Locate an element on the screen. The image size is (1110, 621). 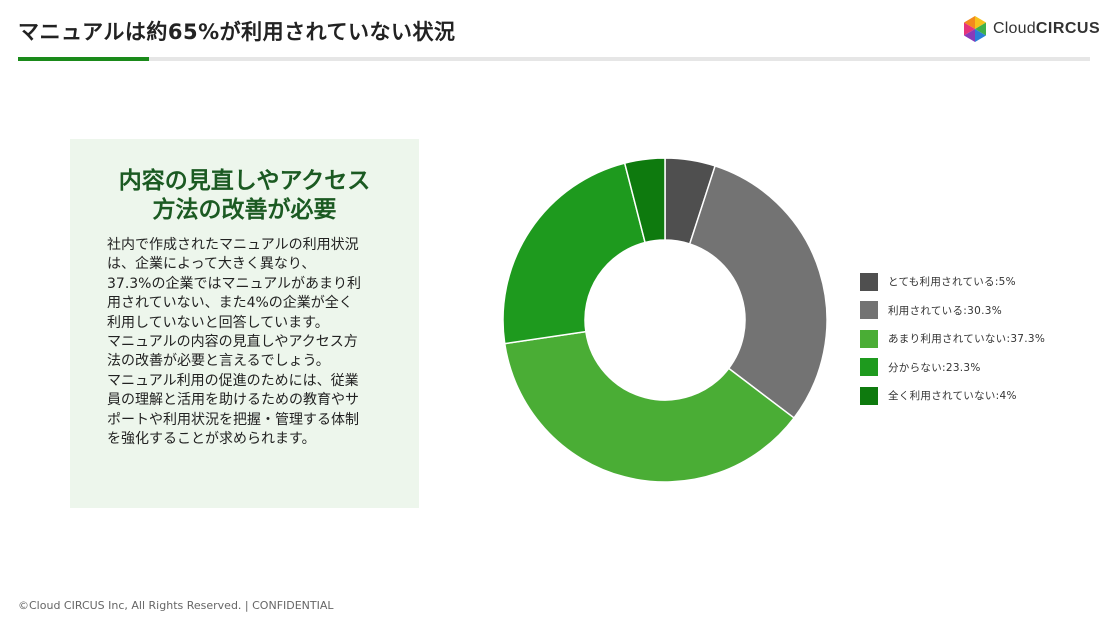
title-underline is located at coordinates (554, 59).